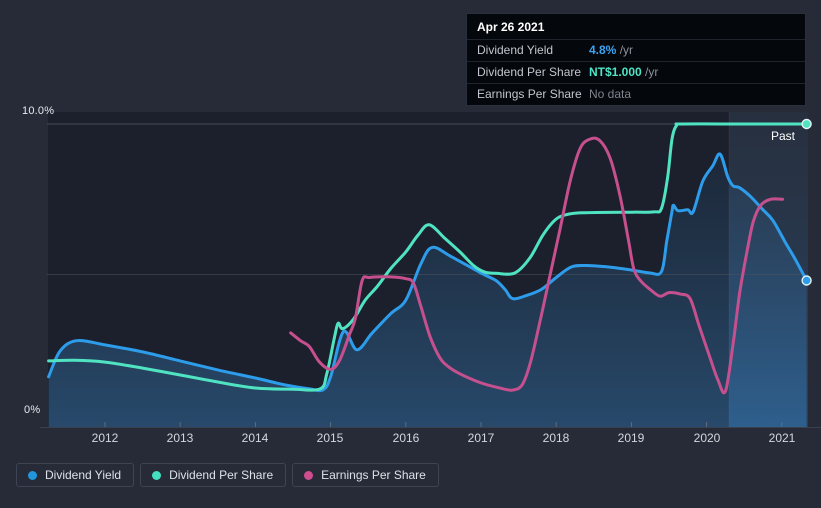 This screenshot has height=508, width=821. Describe the element at coordinates (611, 50) in the screenshot. I see `tooltip-value: 4.8% /yr` at that location.